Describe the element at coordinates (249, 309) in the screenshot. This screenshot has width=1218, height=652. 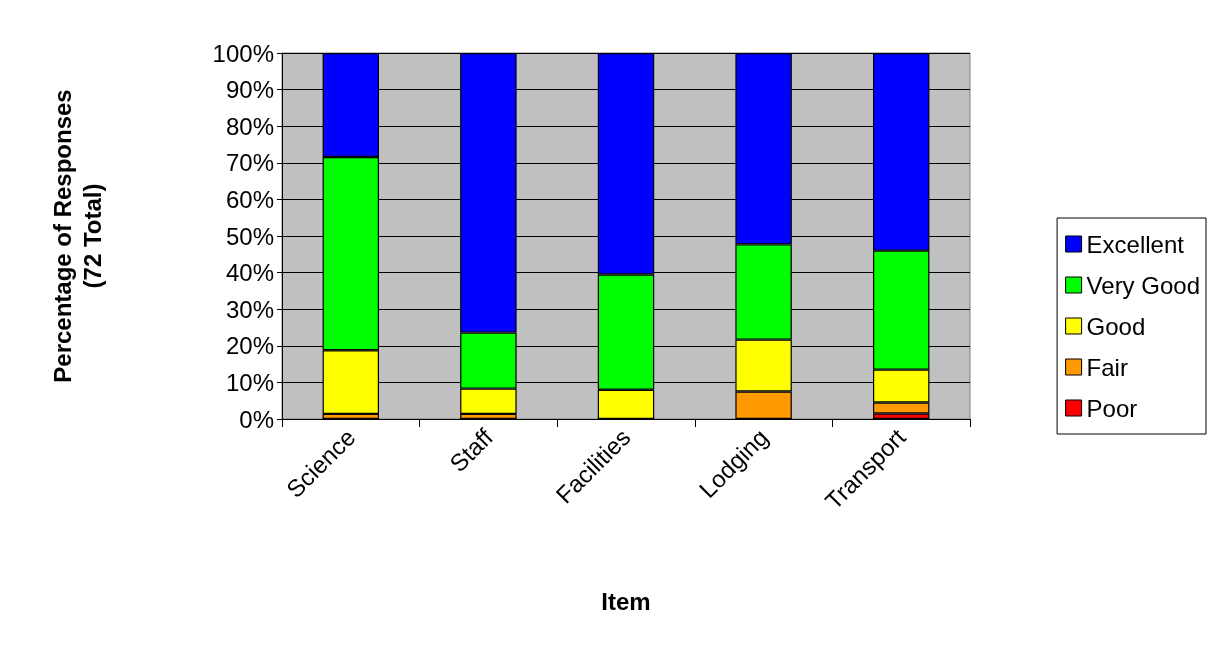
I see `y-tick-label: 30%` at that location.